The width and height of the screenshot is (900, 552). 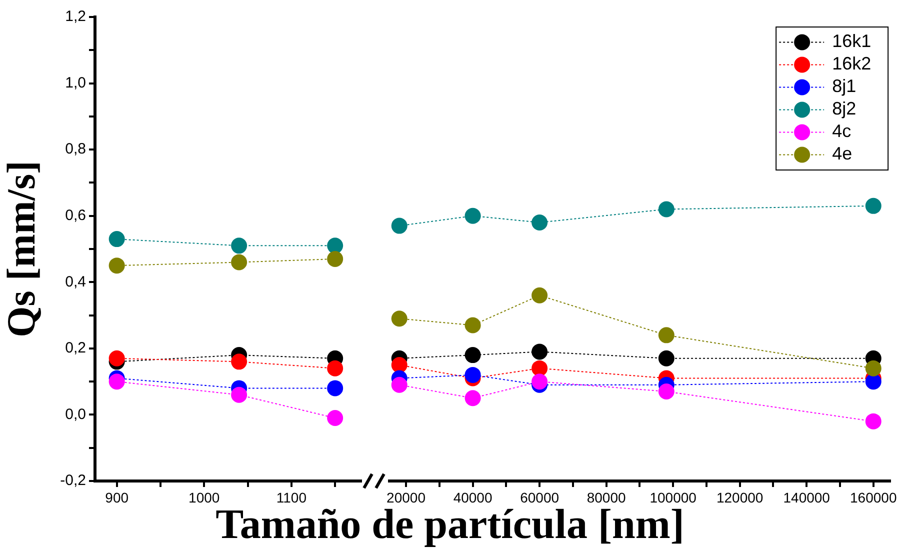 What do you see at coordinates (73, 481) in the screenshot?
I see `y-tick-label: -0,2` at bounding box center [73, 481].